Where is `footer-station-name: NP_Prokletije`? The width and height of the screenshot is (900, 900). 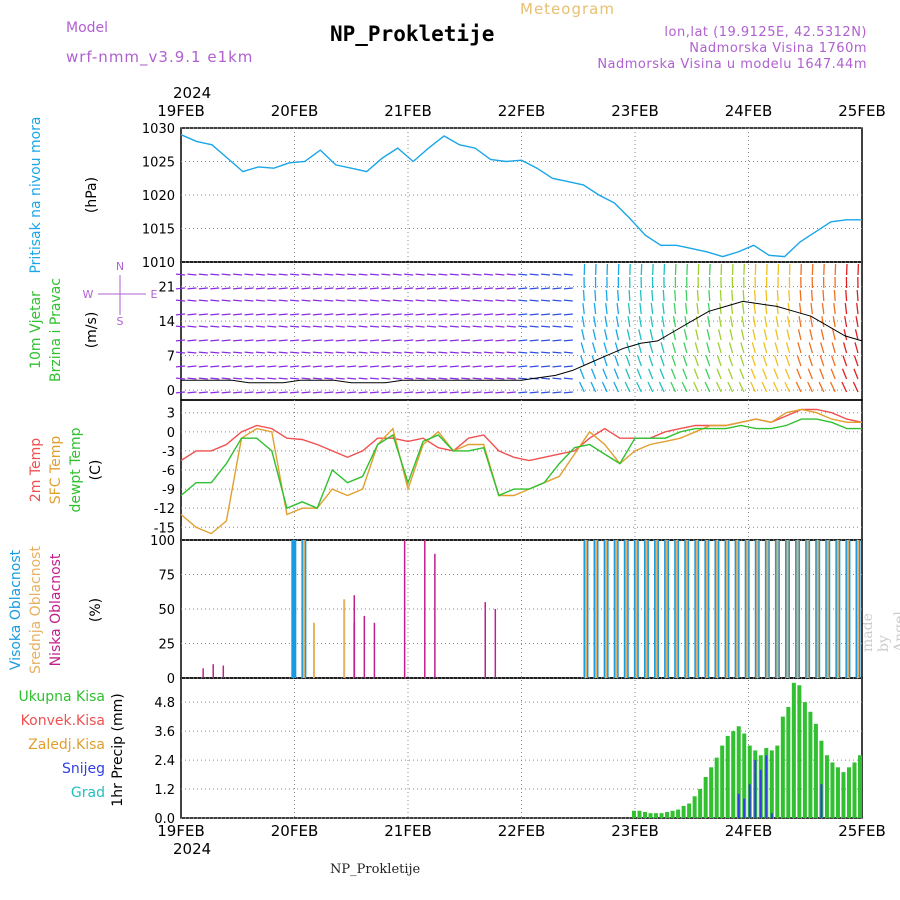 footer-station-name: NP_Prokletije is located at coordinates (375, 869).